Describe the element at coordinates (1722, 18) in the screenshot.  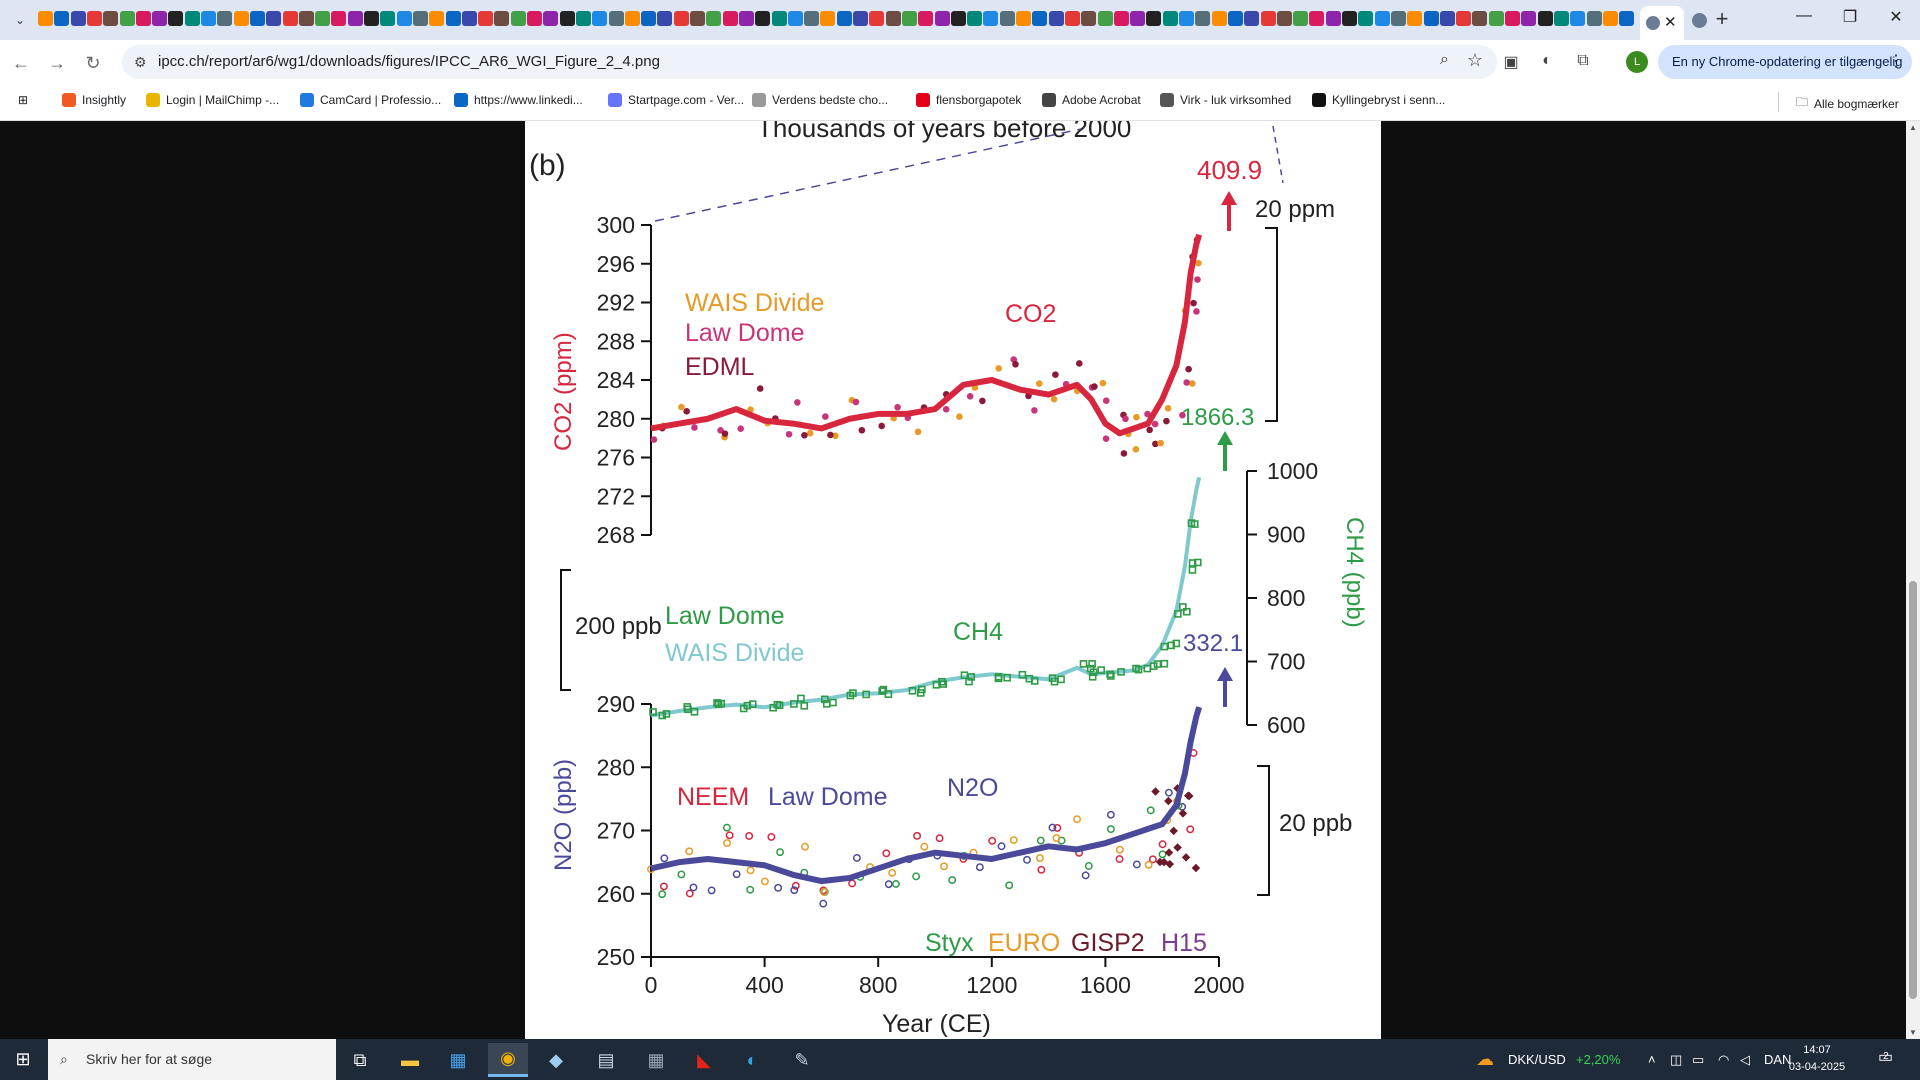
I see `new-tab-button: +` at that location.